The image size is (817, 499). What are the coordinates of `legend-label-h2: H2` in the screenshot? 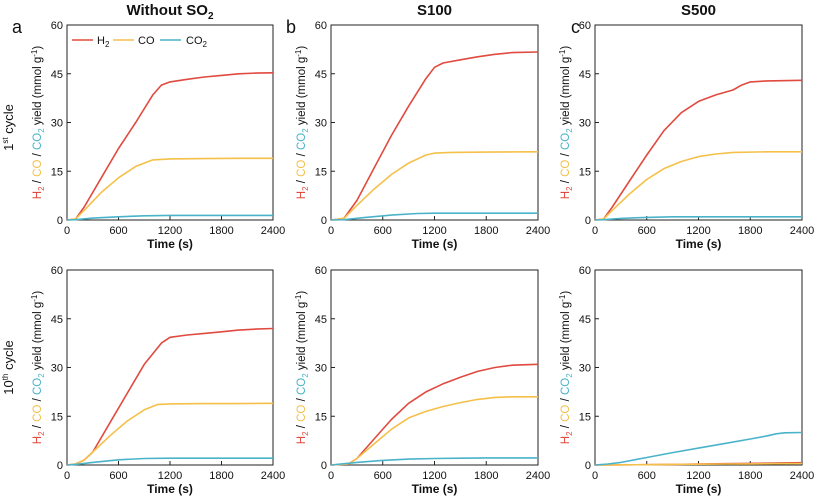 It's located at (103, 42).